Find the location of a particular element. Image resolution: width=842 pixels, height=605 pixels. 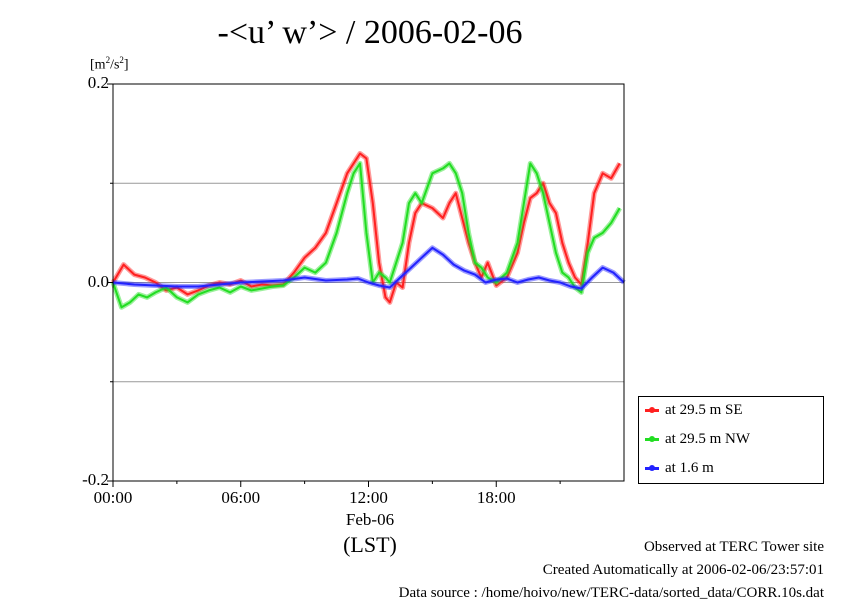

ylabel-exponent2: 2 is located at coordinates (121, 60).